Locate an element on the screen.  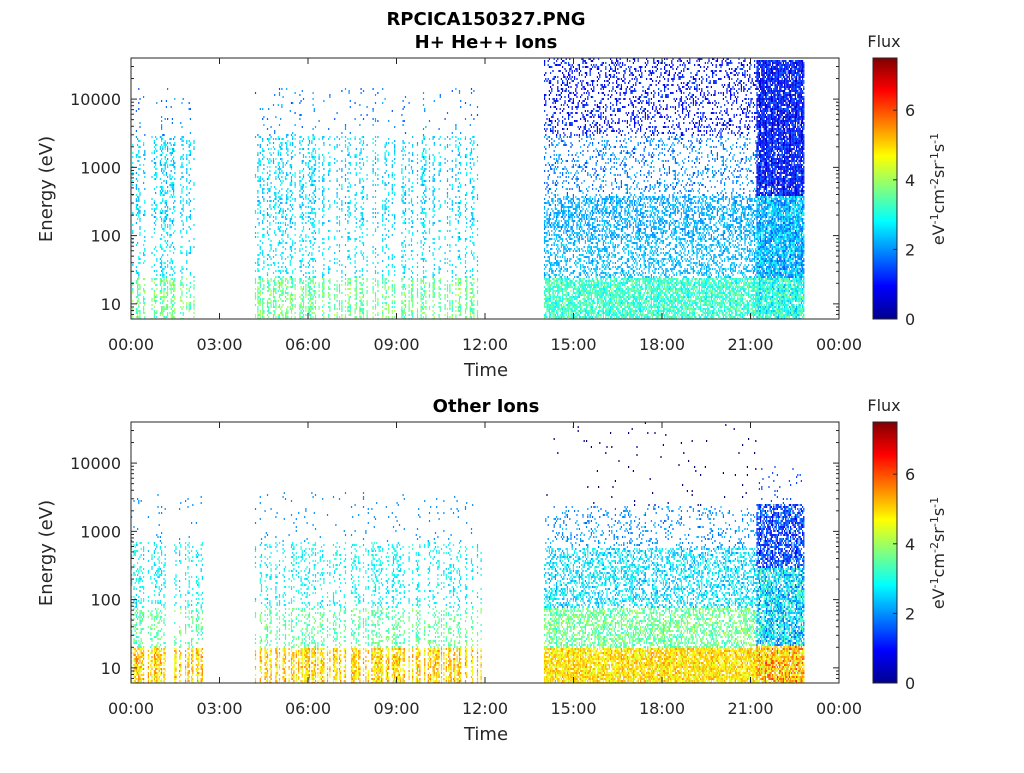
panel-title: Other Ions is located at coordinates (486, 406).